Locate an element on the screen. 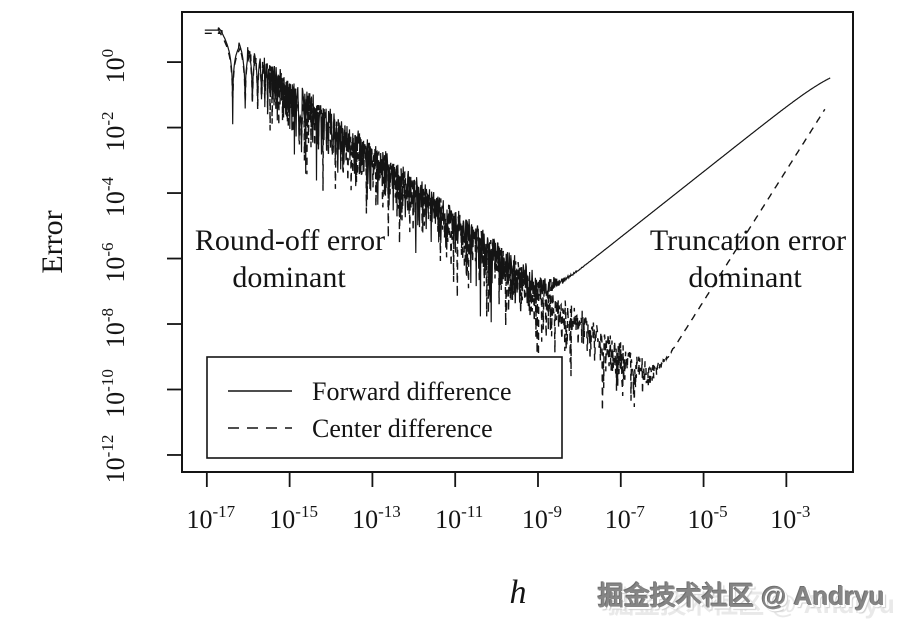 The width and height of the screenshot is (900, 625). annotation-roundoff-line2: dominant is located at coordinates (289, 277).